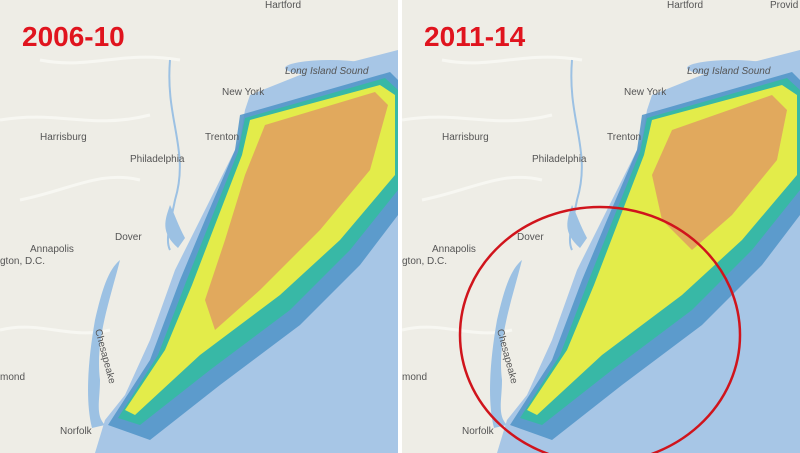 This screenshot has width=800, height=453. What do you see at coordinates (475, 36) in the screenshot?
I see `panel-title: 2011-14` at bounding box center [475, 36].